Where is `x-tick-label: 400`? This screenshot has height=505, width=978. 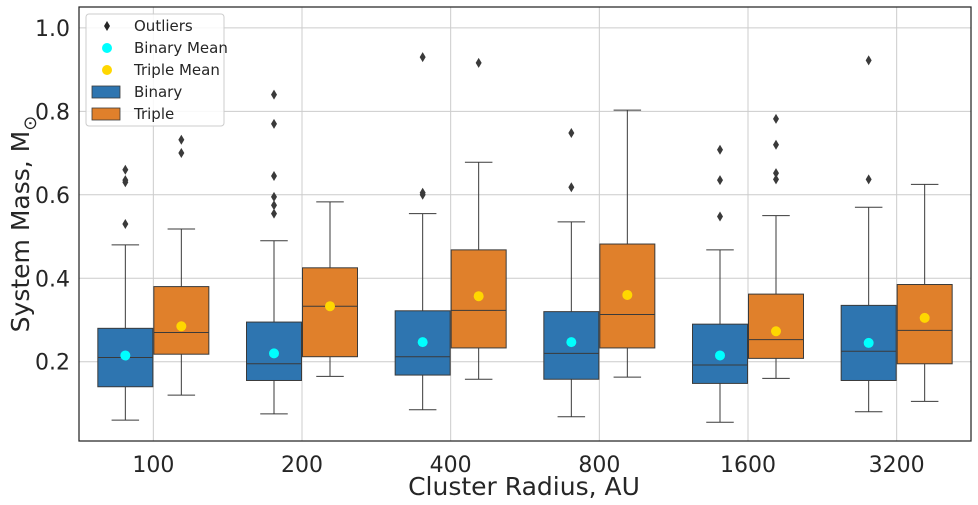
x-tick-label: 400 is located at coordinates (451, 465).